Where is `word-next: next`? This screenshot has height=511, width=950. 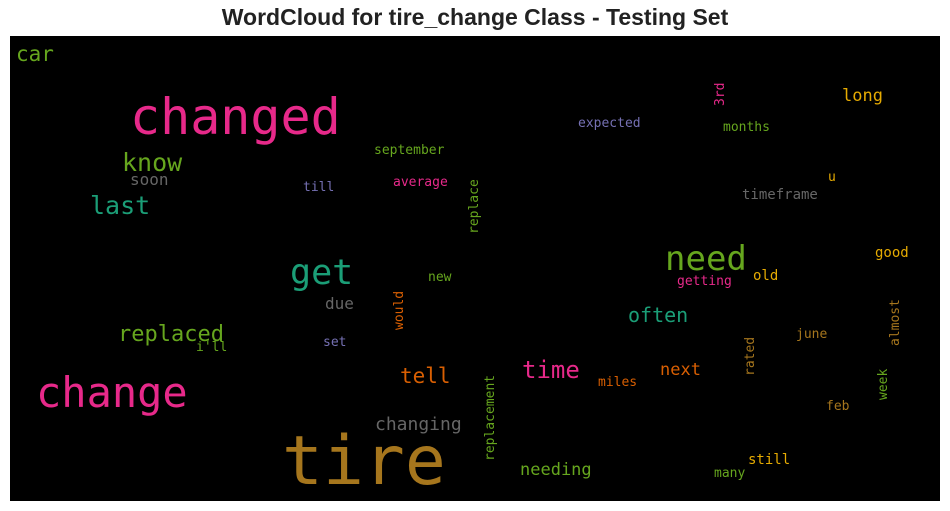
word-next: next is located at coordinates (680, 370).